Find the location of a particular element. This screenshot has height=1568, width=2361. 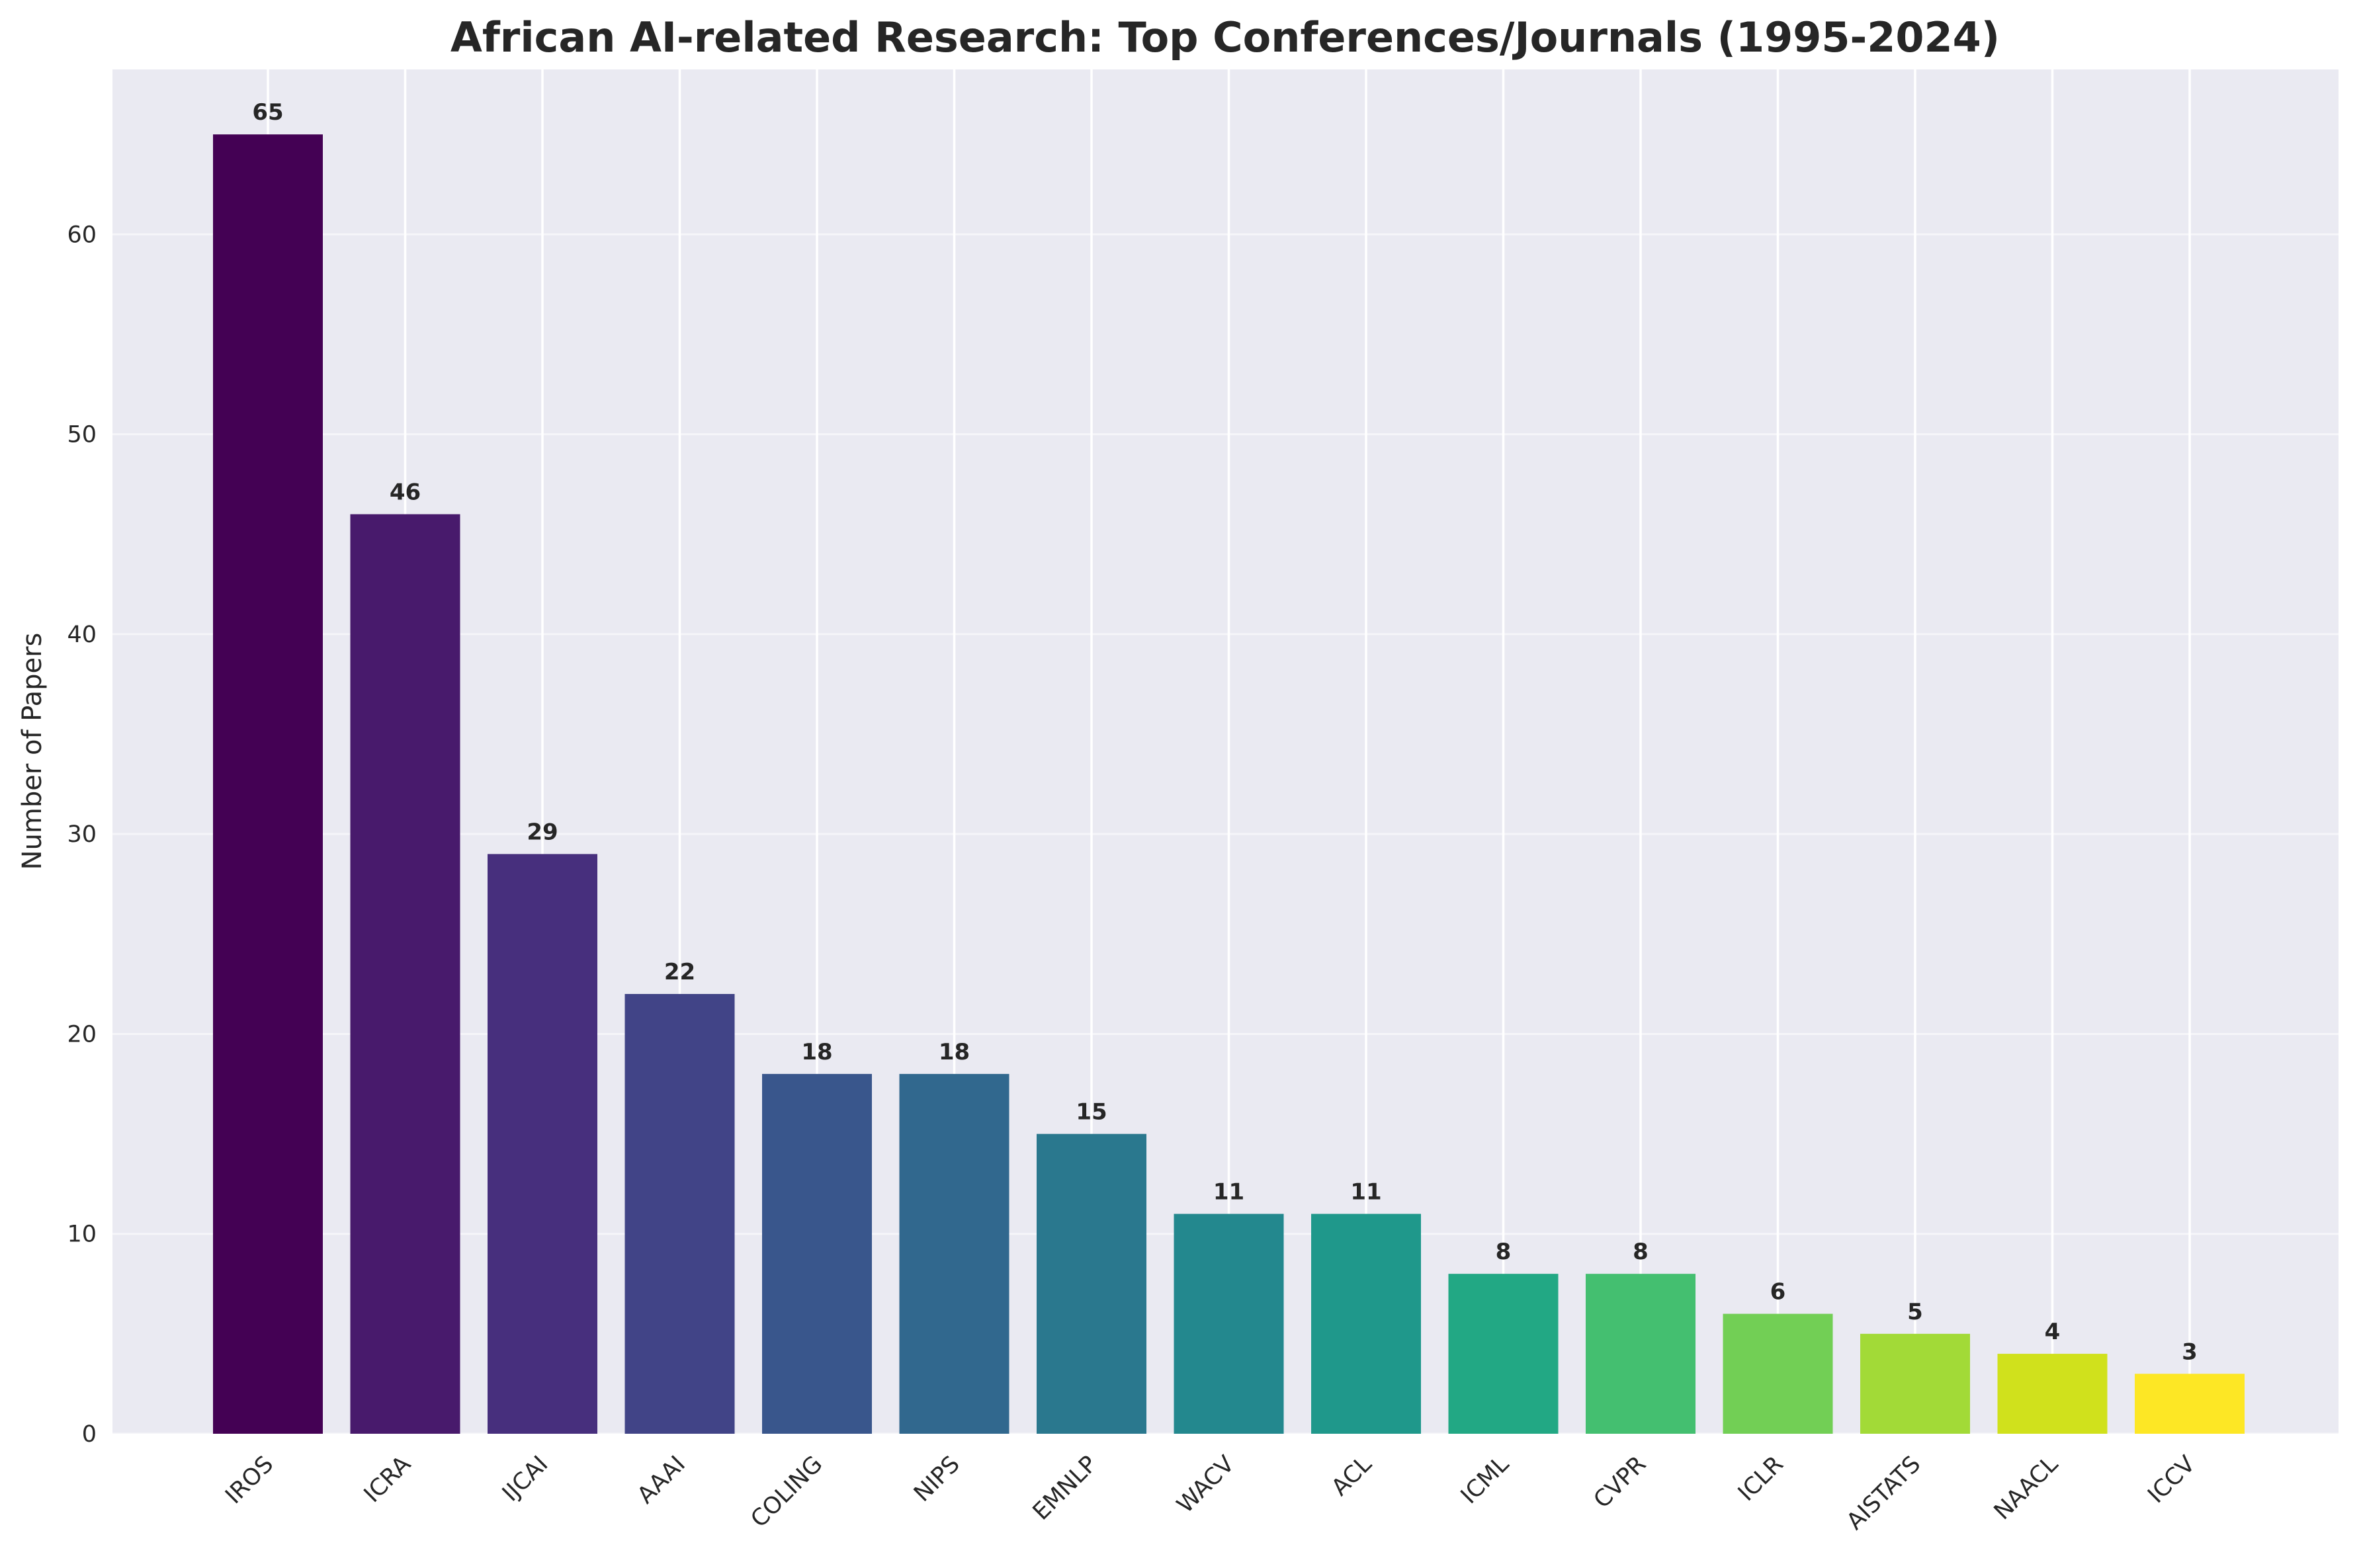

x-tick-label: ICLR is located at coordinates (1761, 1478).